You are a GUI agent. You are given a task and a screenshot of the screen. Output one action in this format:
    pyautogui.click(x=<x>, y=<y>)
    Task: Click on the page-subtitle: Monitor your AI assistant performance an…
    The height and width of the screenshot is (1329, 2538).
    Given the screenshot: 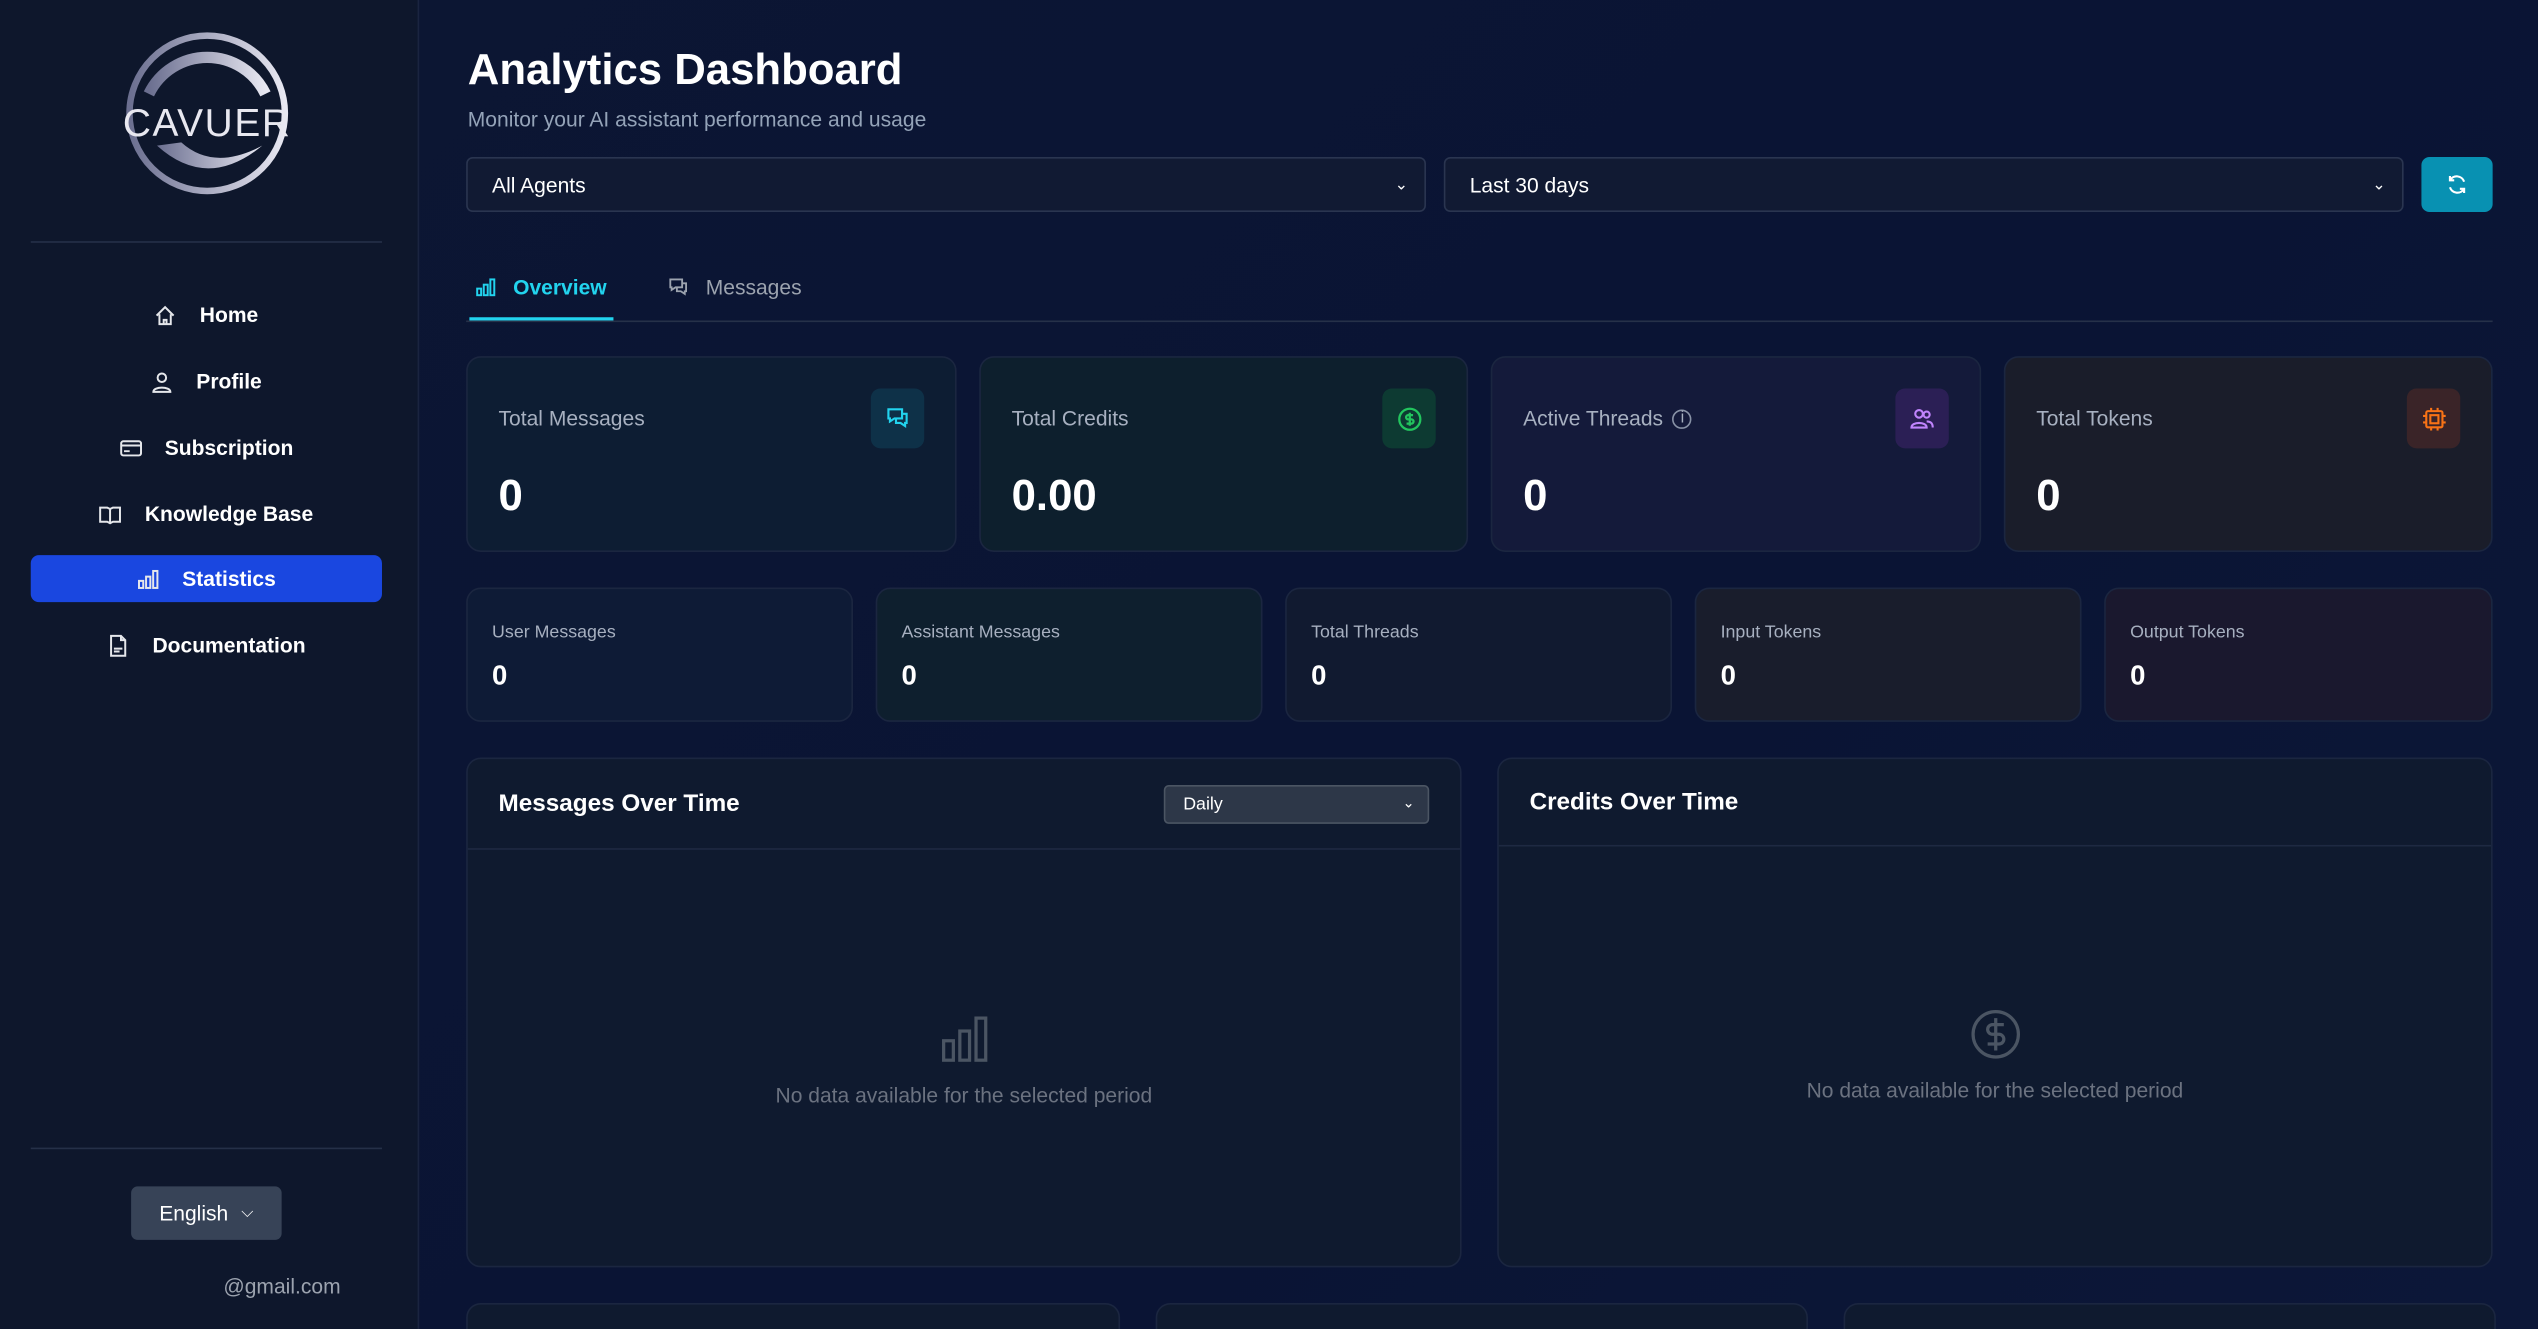 What is the action you would take?
    pyautogui.click(x=697, y=119)
    